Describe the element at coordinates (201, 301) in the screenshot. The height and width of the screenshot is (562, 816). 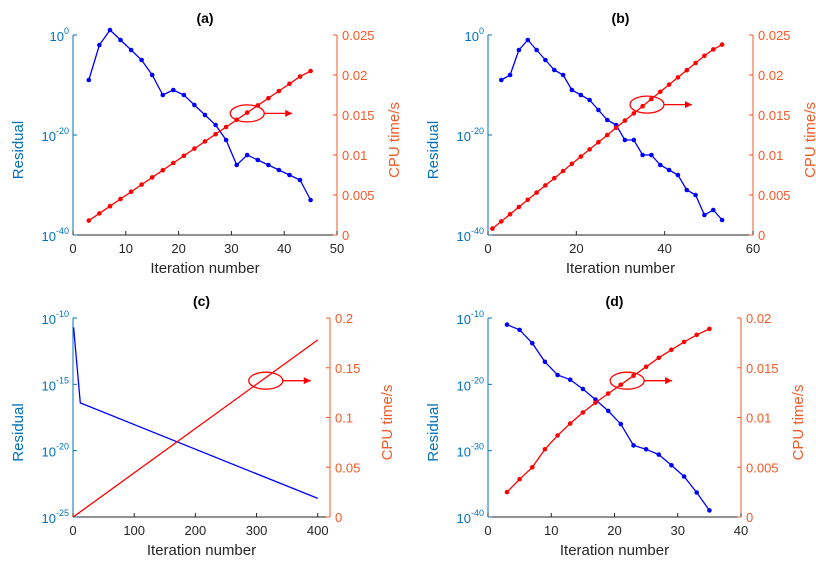
I see `panel-title: (c)` at that location.